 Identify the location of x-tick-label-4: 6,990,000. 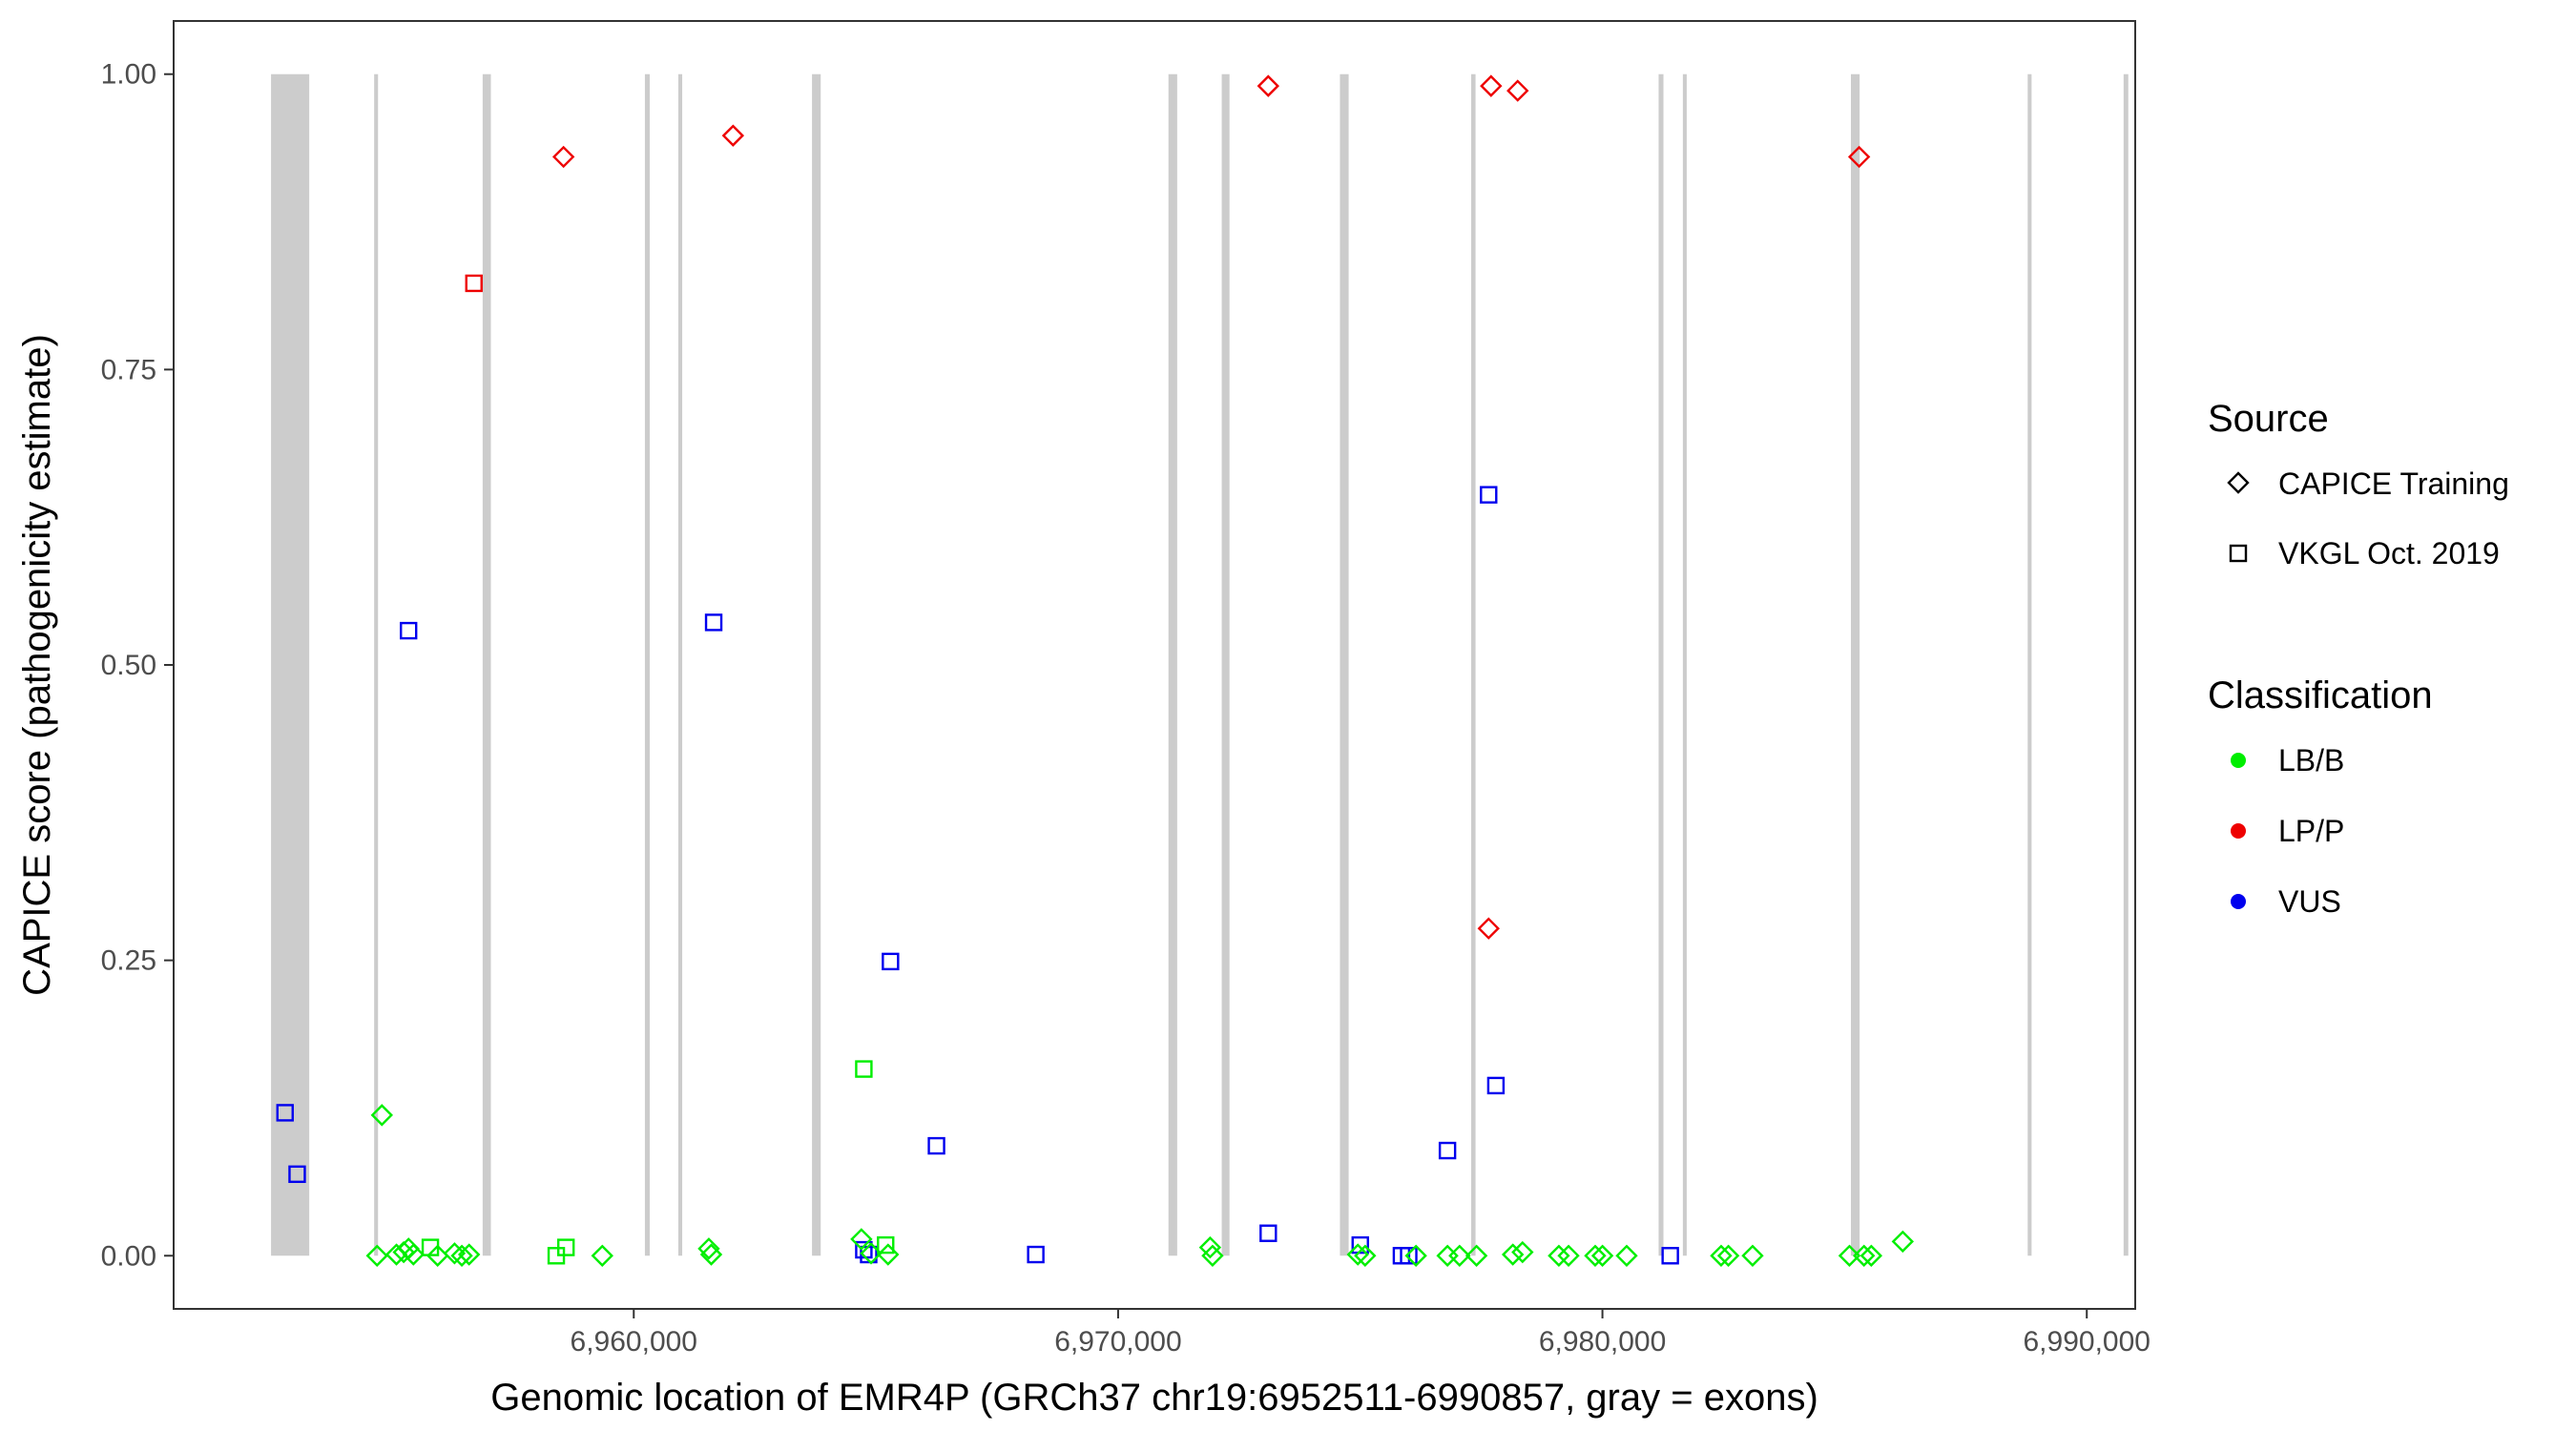
(2087, 1342).